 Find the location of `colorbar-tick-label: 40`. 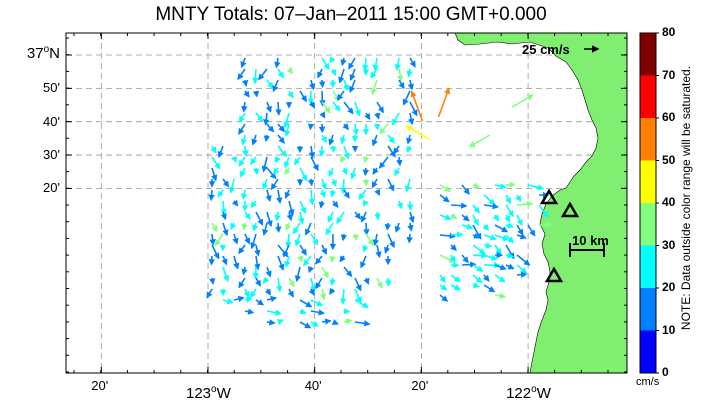

colorbar-tick-label: 40 is located at coordinates (669, 202).